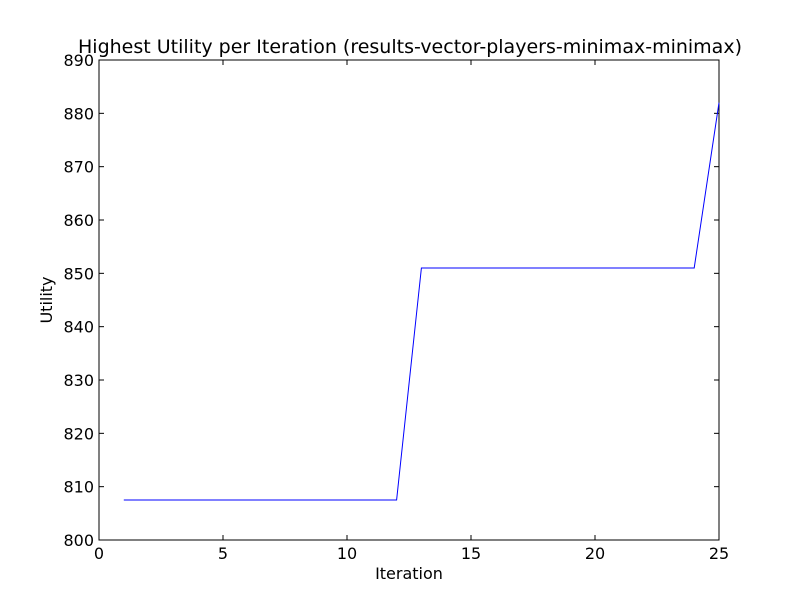 Image resolution: width=800 pixels, height=600 pixels. I want to click on y-tick-label: 830, so click(78, 380).